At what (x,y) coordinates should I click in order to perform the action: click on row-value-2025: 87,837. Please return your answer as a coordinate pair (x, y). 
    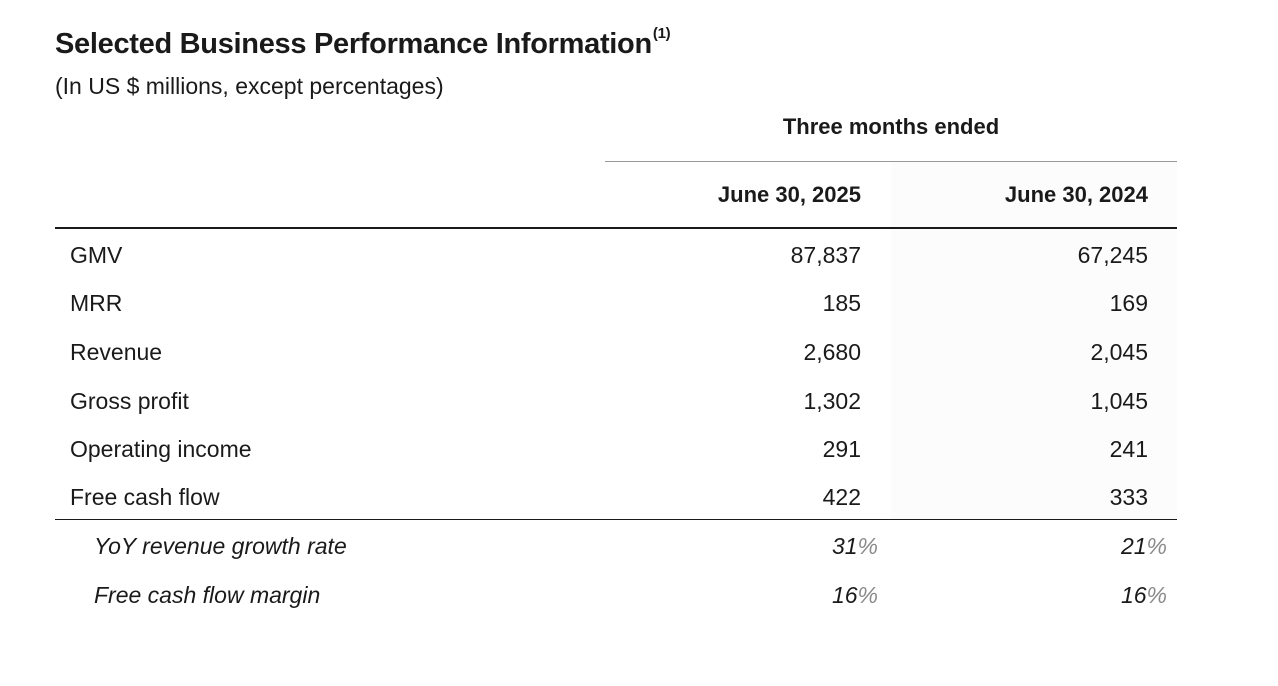
    Looking at the image, I should click on (825, 255).